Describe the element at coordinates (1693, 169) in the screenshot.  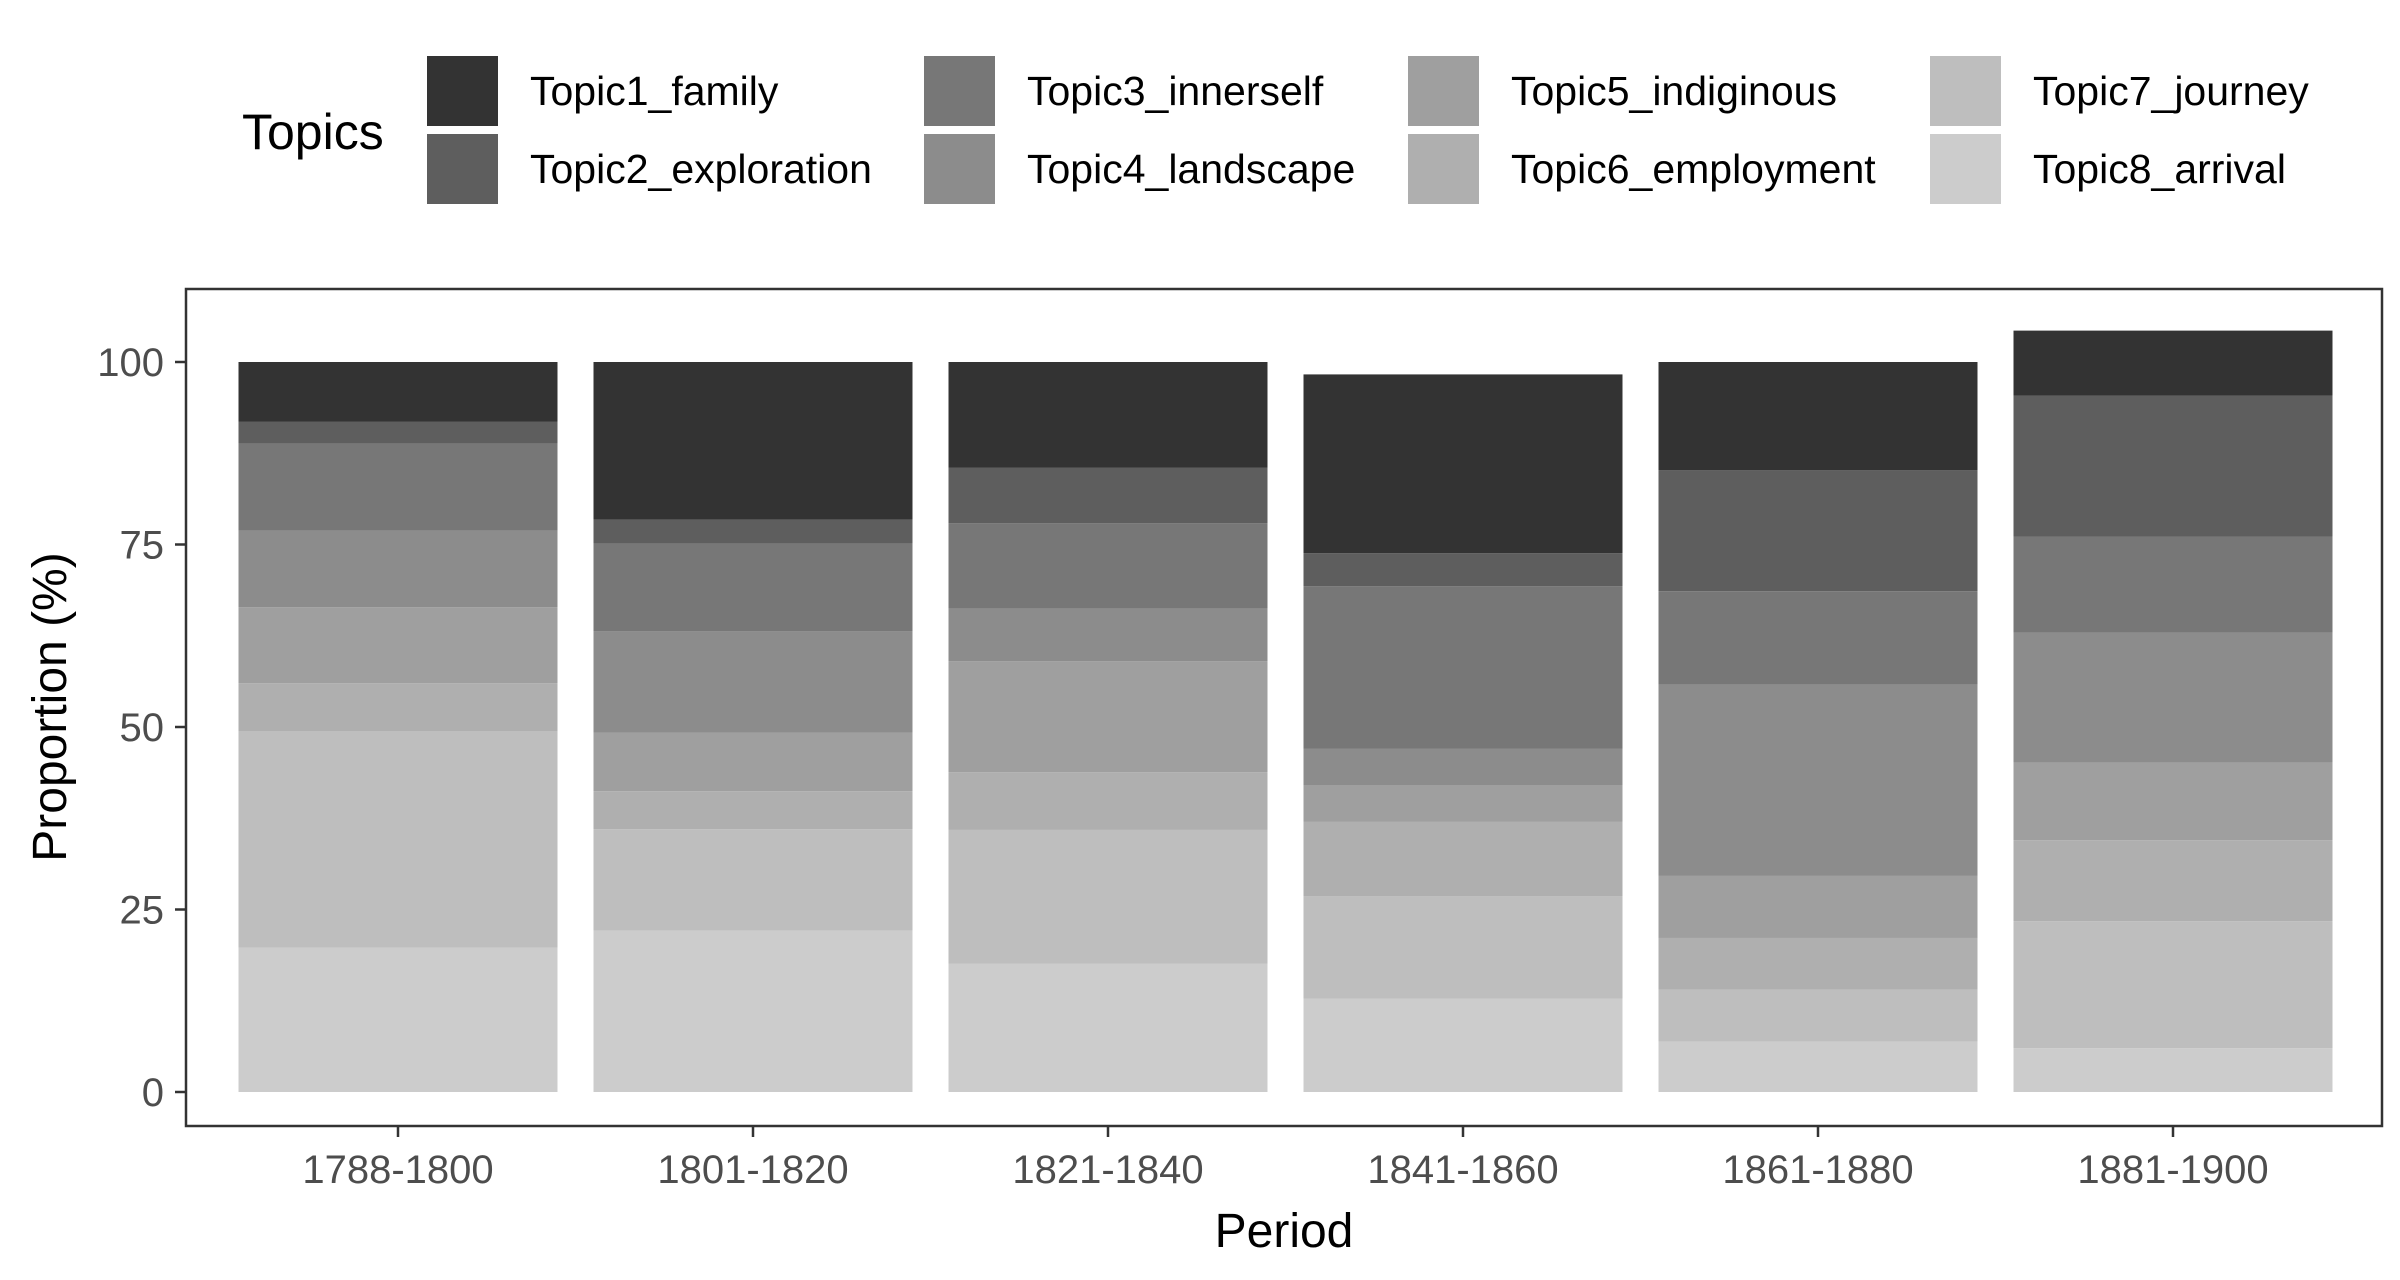
I see `legend-label: Topic6_employment` at that location.